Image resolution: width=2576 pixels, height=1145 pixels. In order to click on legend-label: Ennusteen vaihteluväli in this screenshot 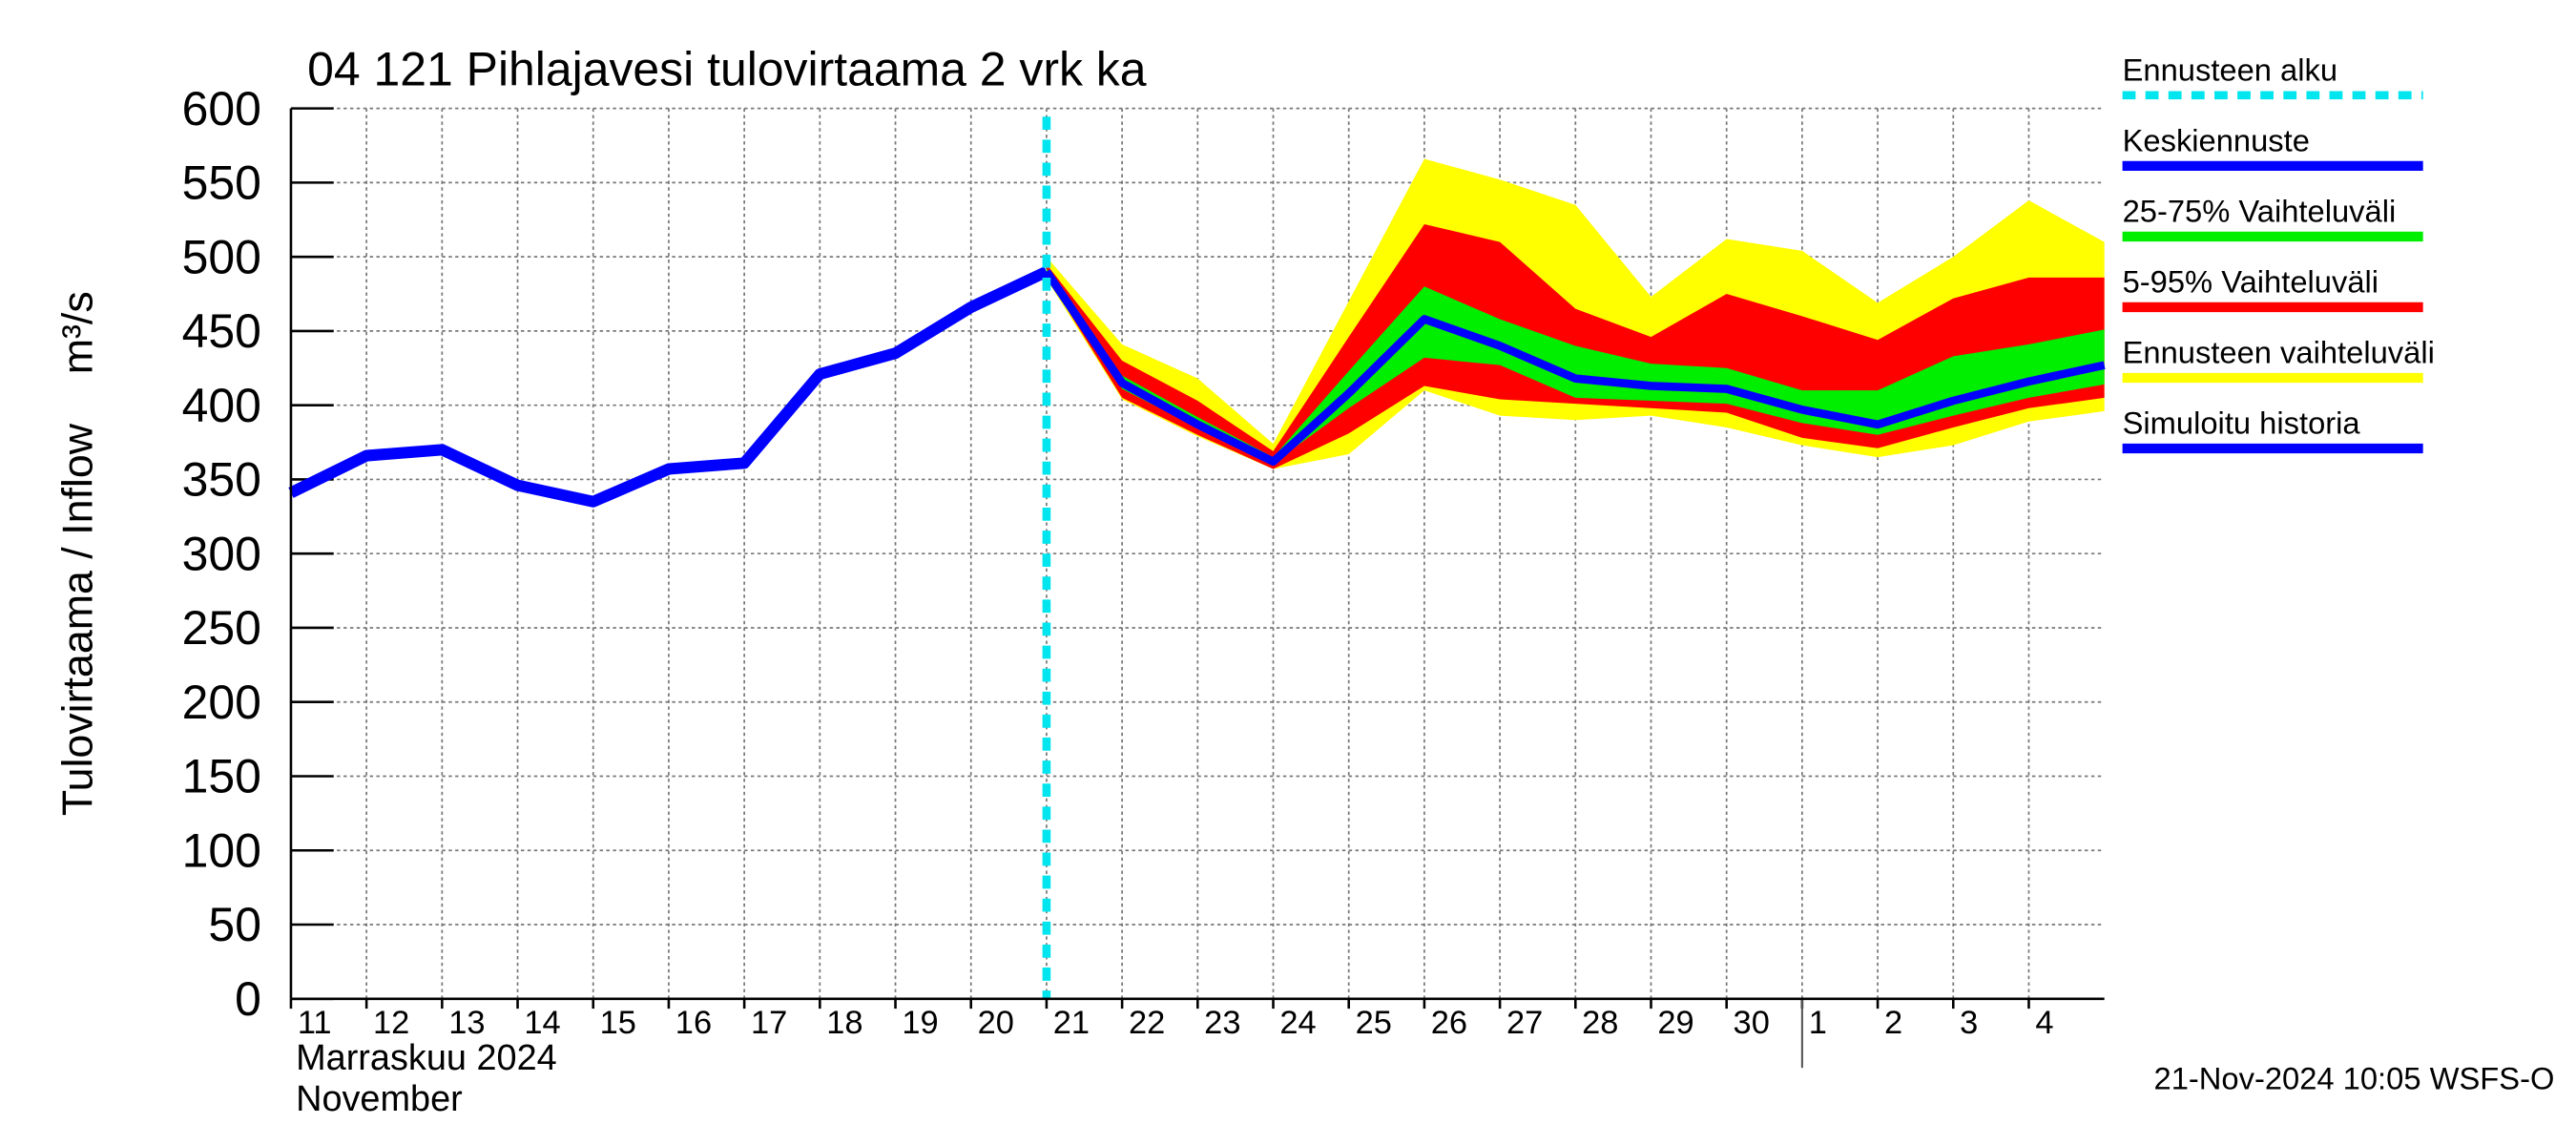, I will do `click(2279, 351)`.